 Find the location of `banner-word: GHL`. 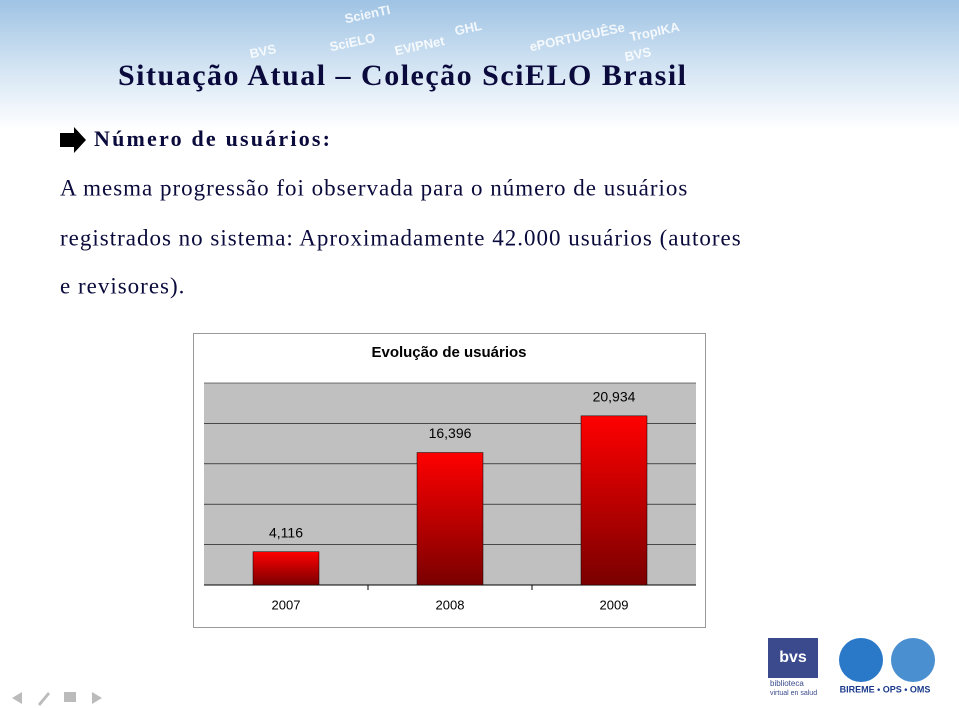

banner-word: GHL is located at coordinates (468, 28).